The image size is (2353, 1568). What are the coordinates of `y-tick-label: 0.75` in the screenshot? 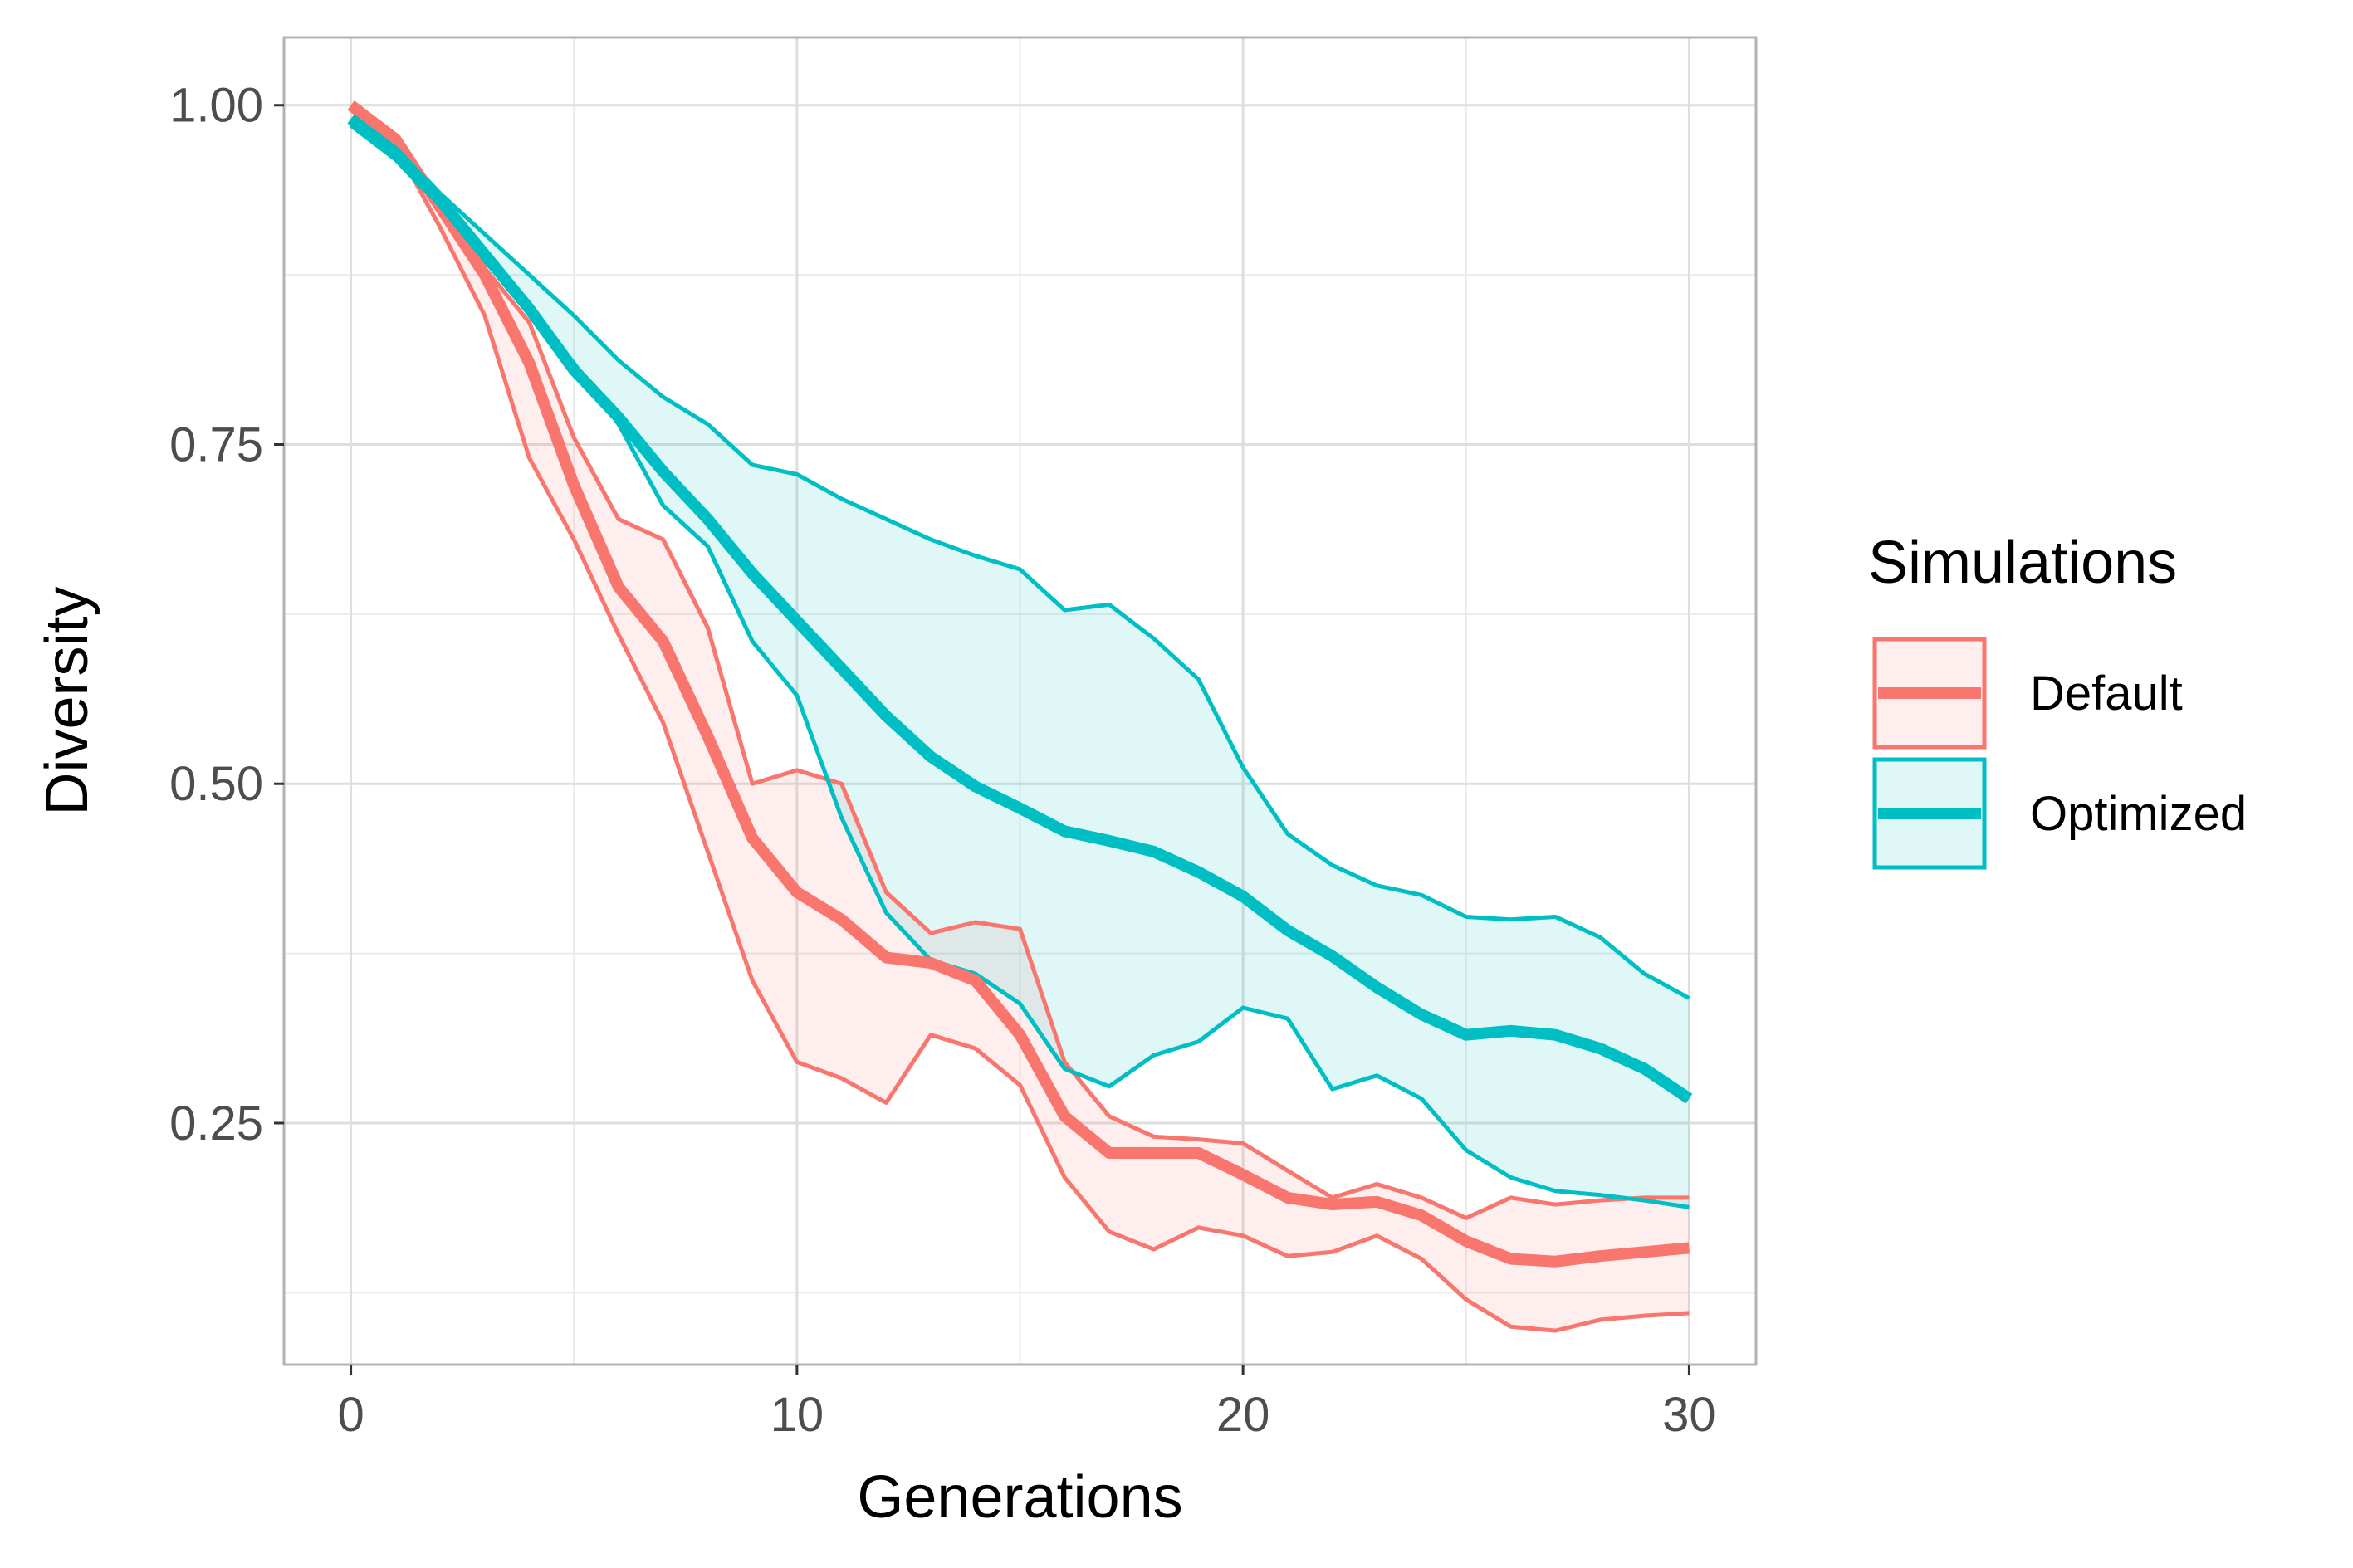 It's located at (216, 445).